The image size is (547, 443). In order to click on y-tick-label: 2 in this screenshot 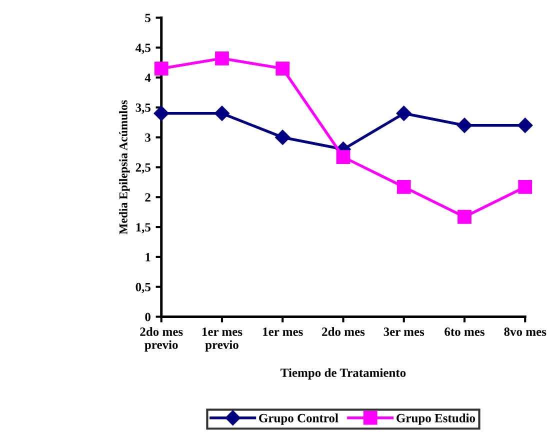, I will do `click(147, 197)`.